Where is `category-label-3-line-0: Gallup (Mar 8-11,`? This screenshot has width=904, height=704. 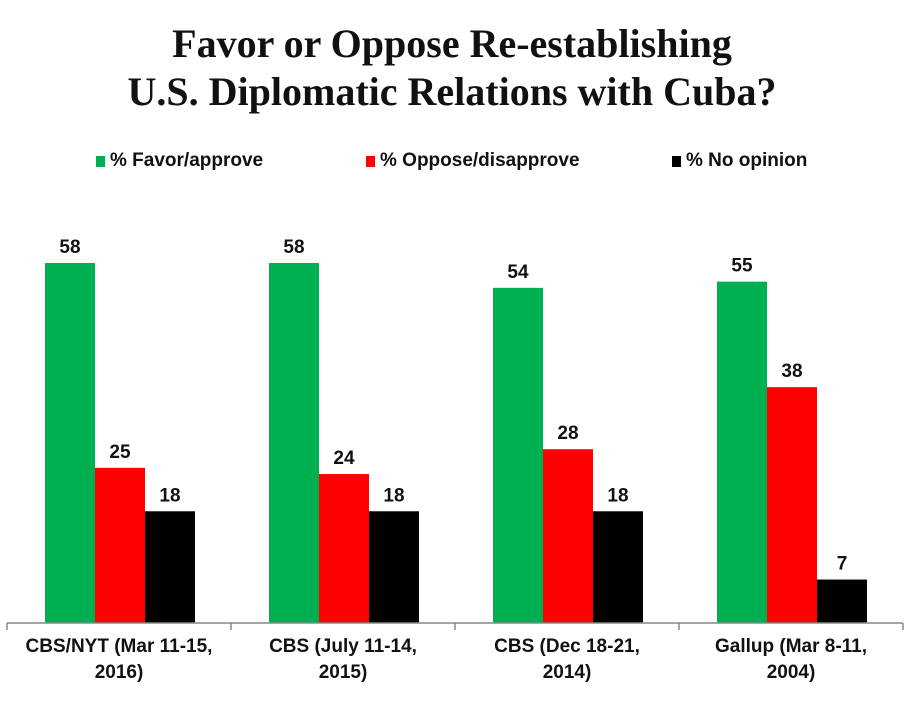 category-label-3-line-0: Gallup (Mar 8-11, is located at coordinates (791, 646).